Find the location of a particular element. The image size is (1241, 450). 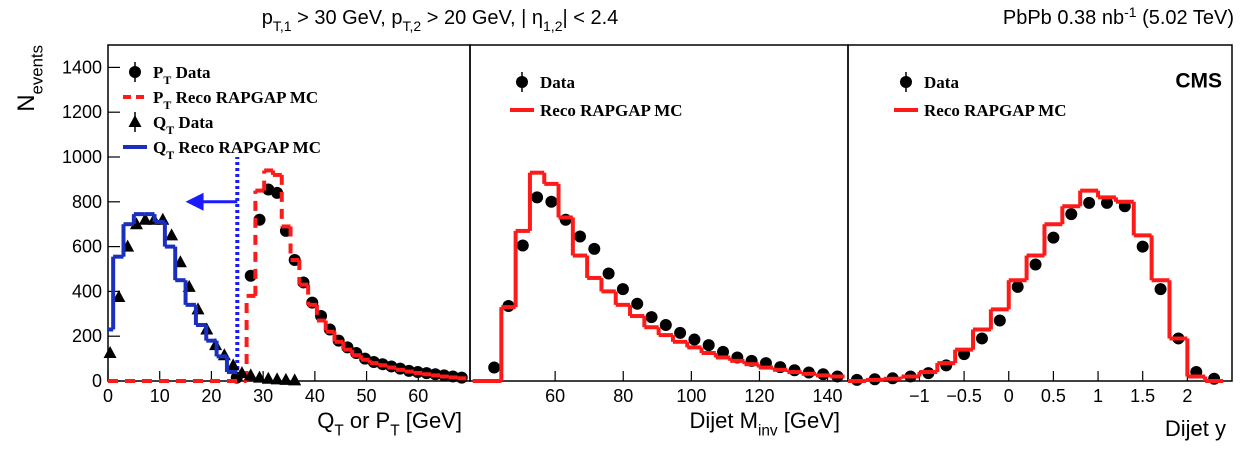

y-axis-label-part: events is located at coordinates (36, 69).